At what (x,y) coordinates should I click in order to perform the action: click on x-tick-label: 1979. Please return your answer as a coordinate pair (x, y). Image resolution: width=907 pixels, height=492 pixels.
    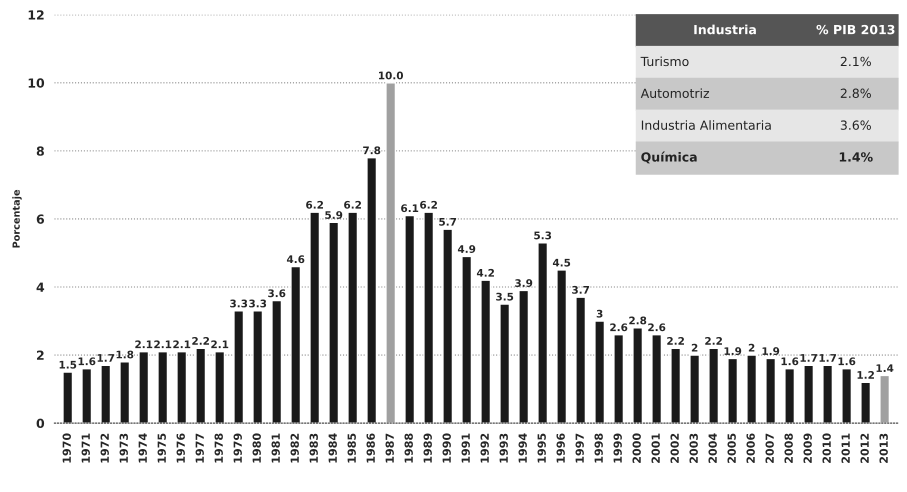
    Looking at the image, I should click on (238, 448).